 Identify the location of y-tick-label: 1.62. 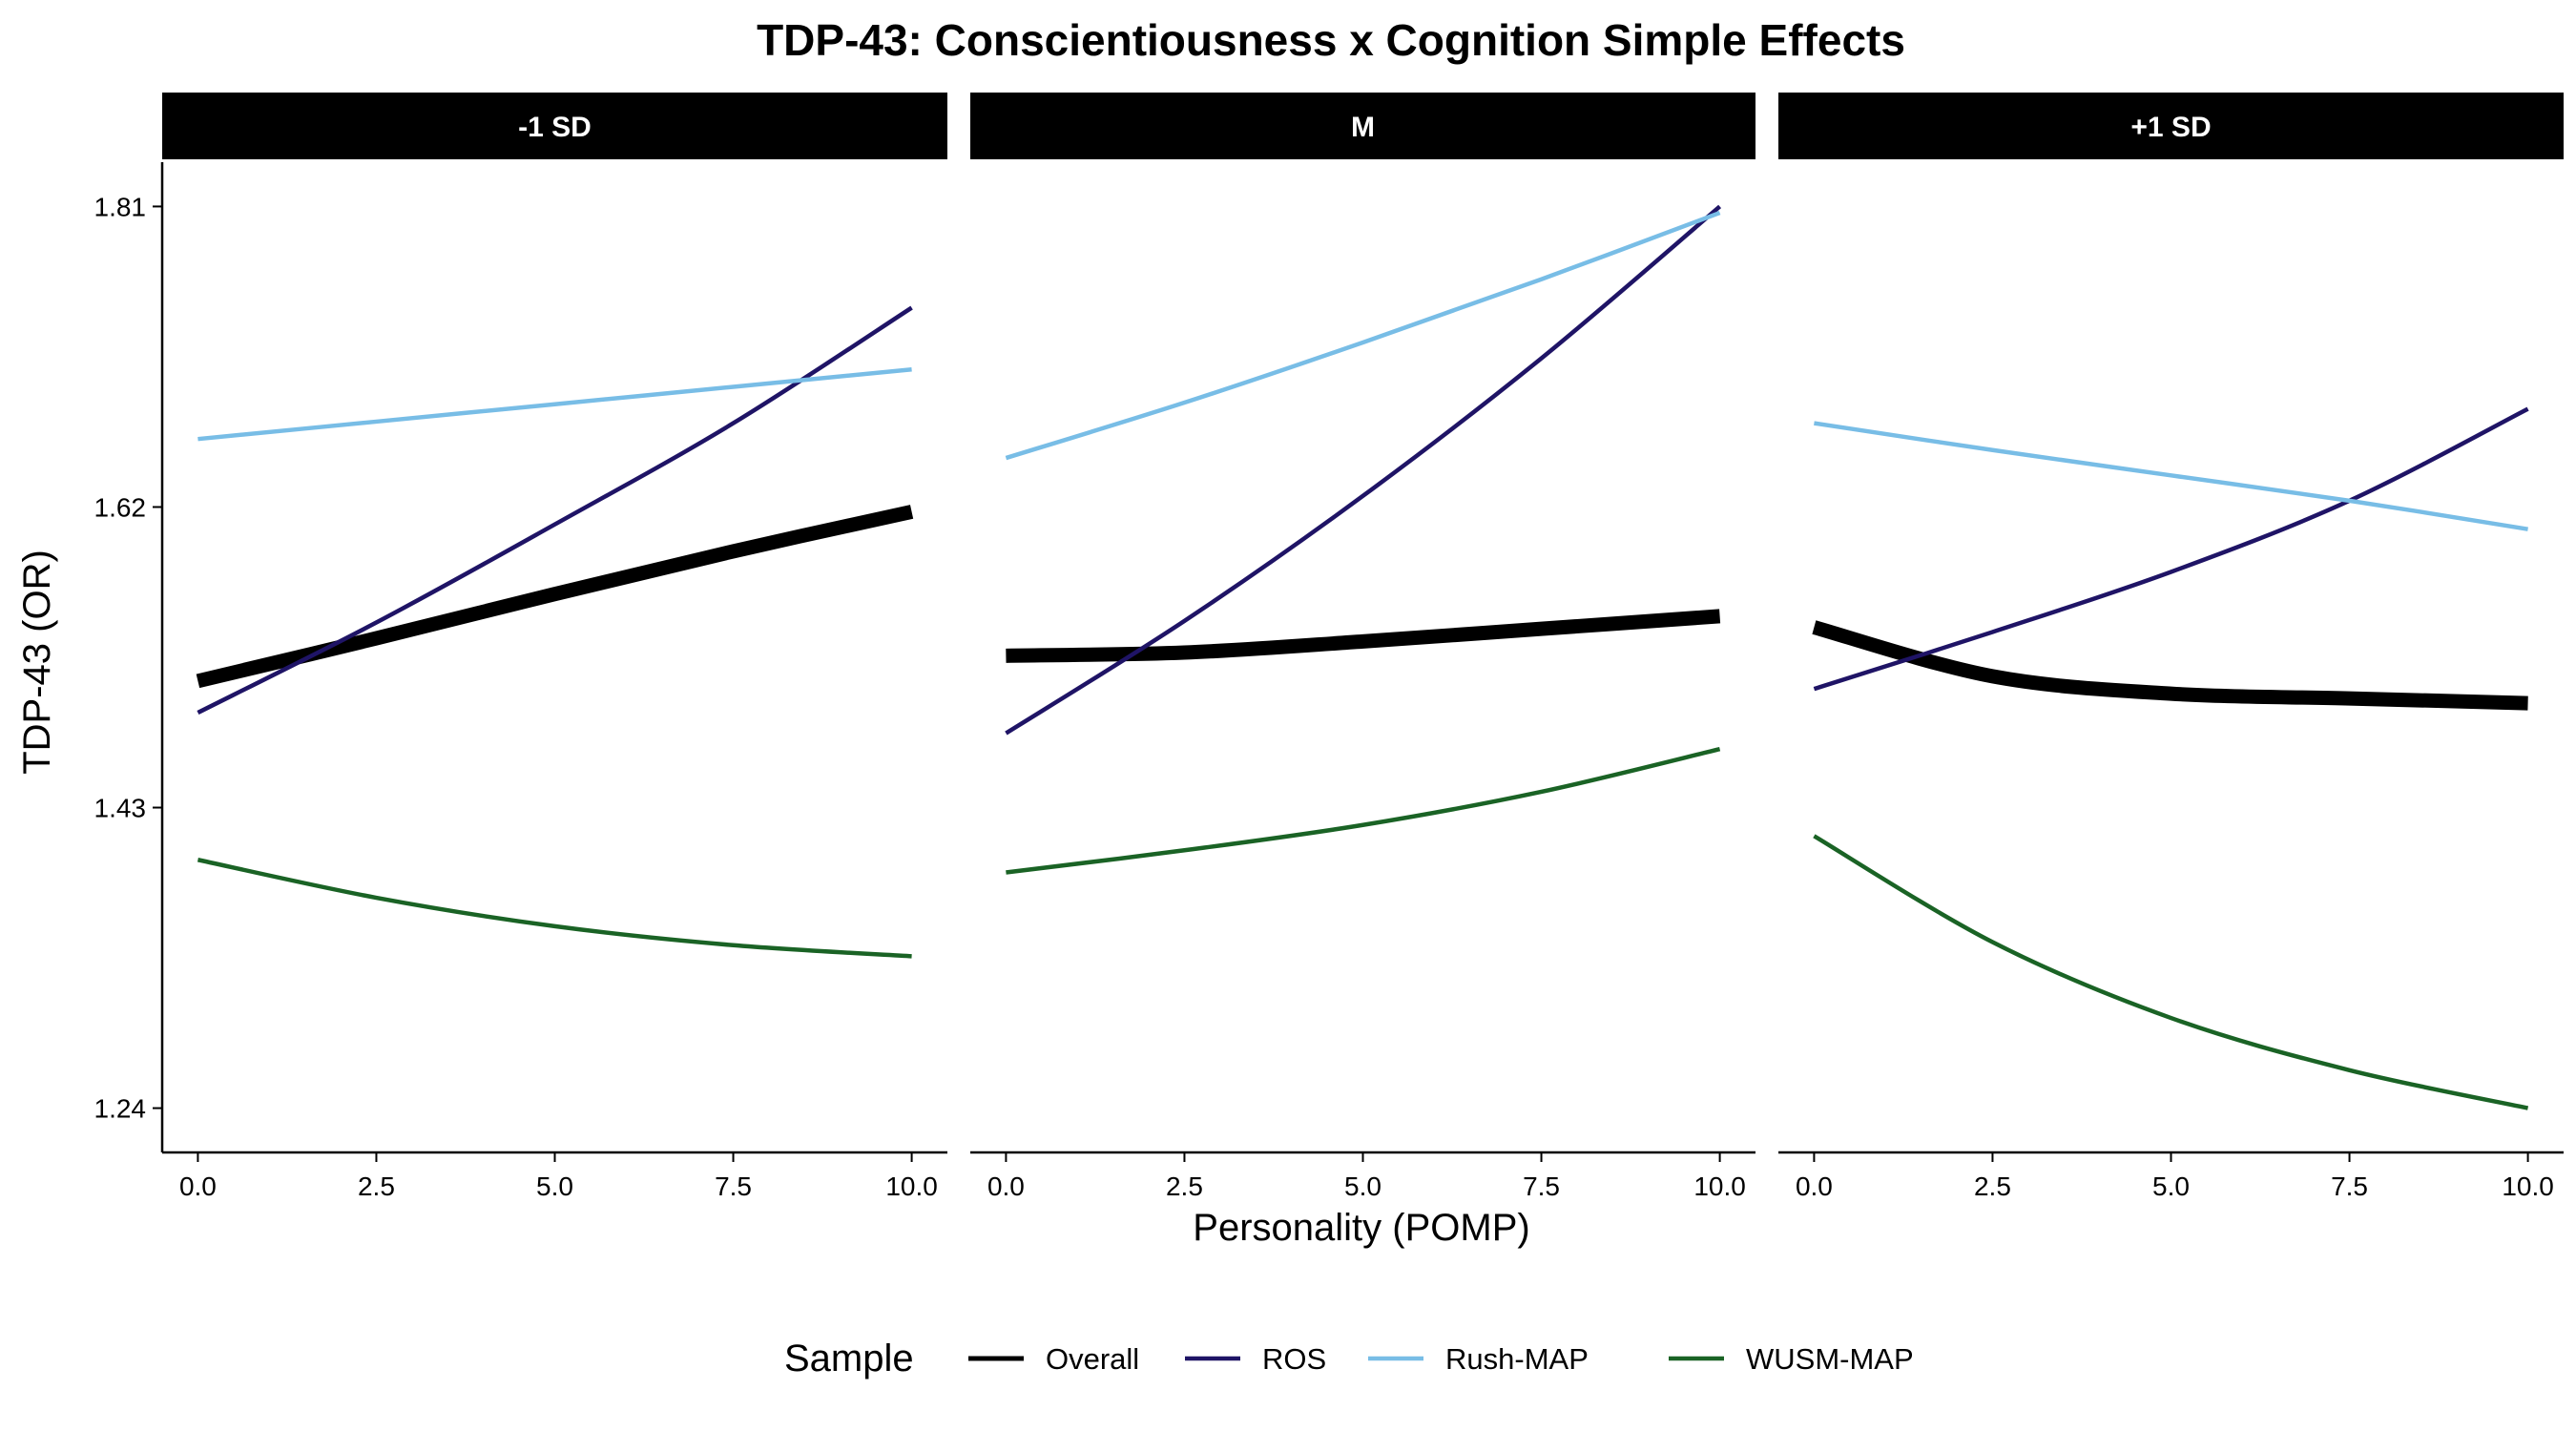
(120, 507).